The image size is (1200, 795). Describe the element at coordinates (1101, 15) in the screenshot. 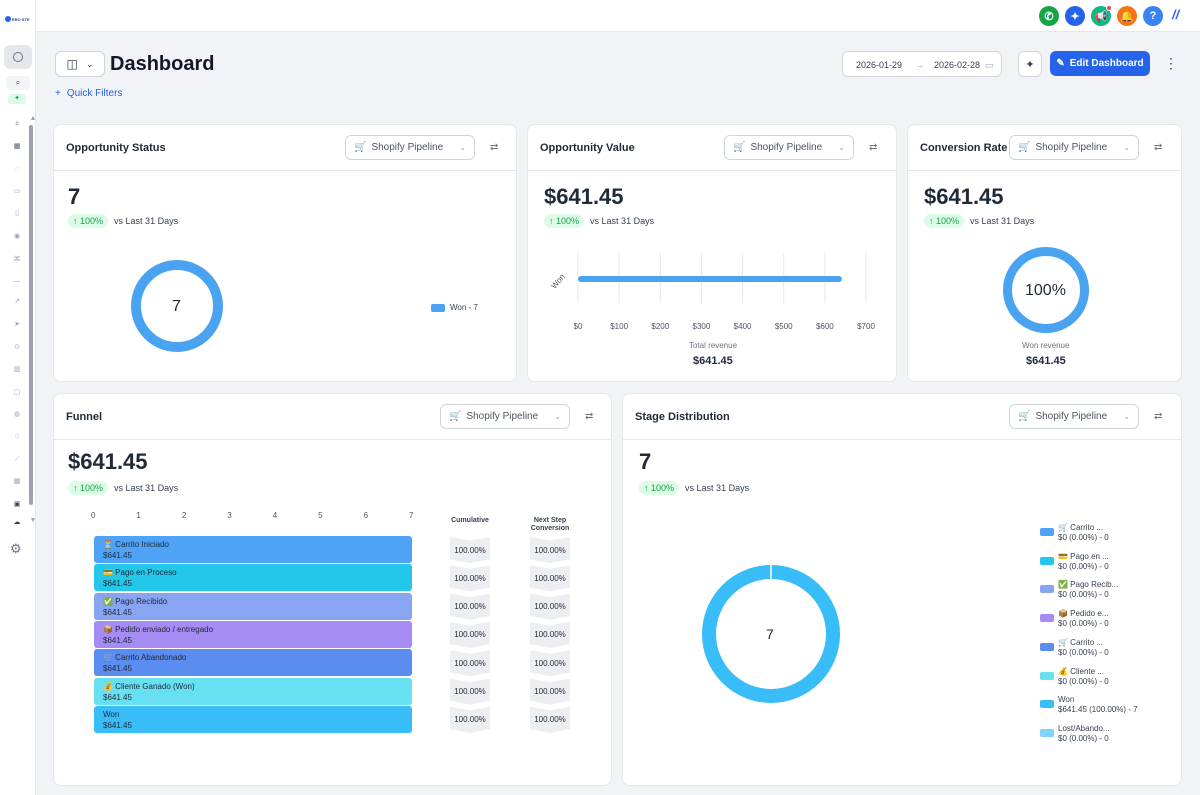

I see `megaphone-icon: 📢` at that location.